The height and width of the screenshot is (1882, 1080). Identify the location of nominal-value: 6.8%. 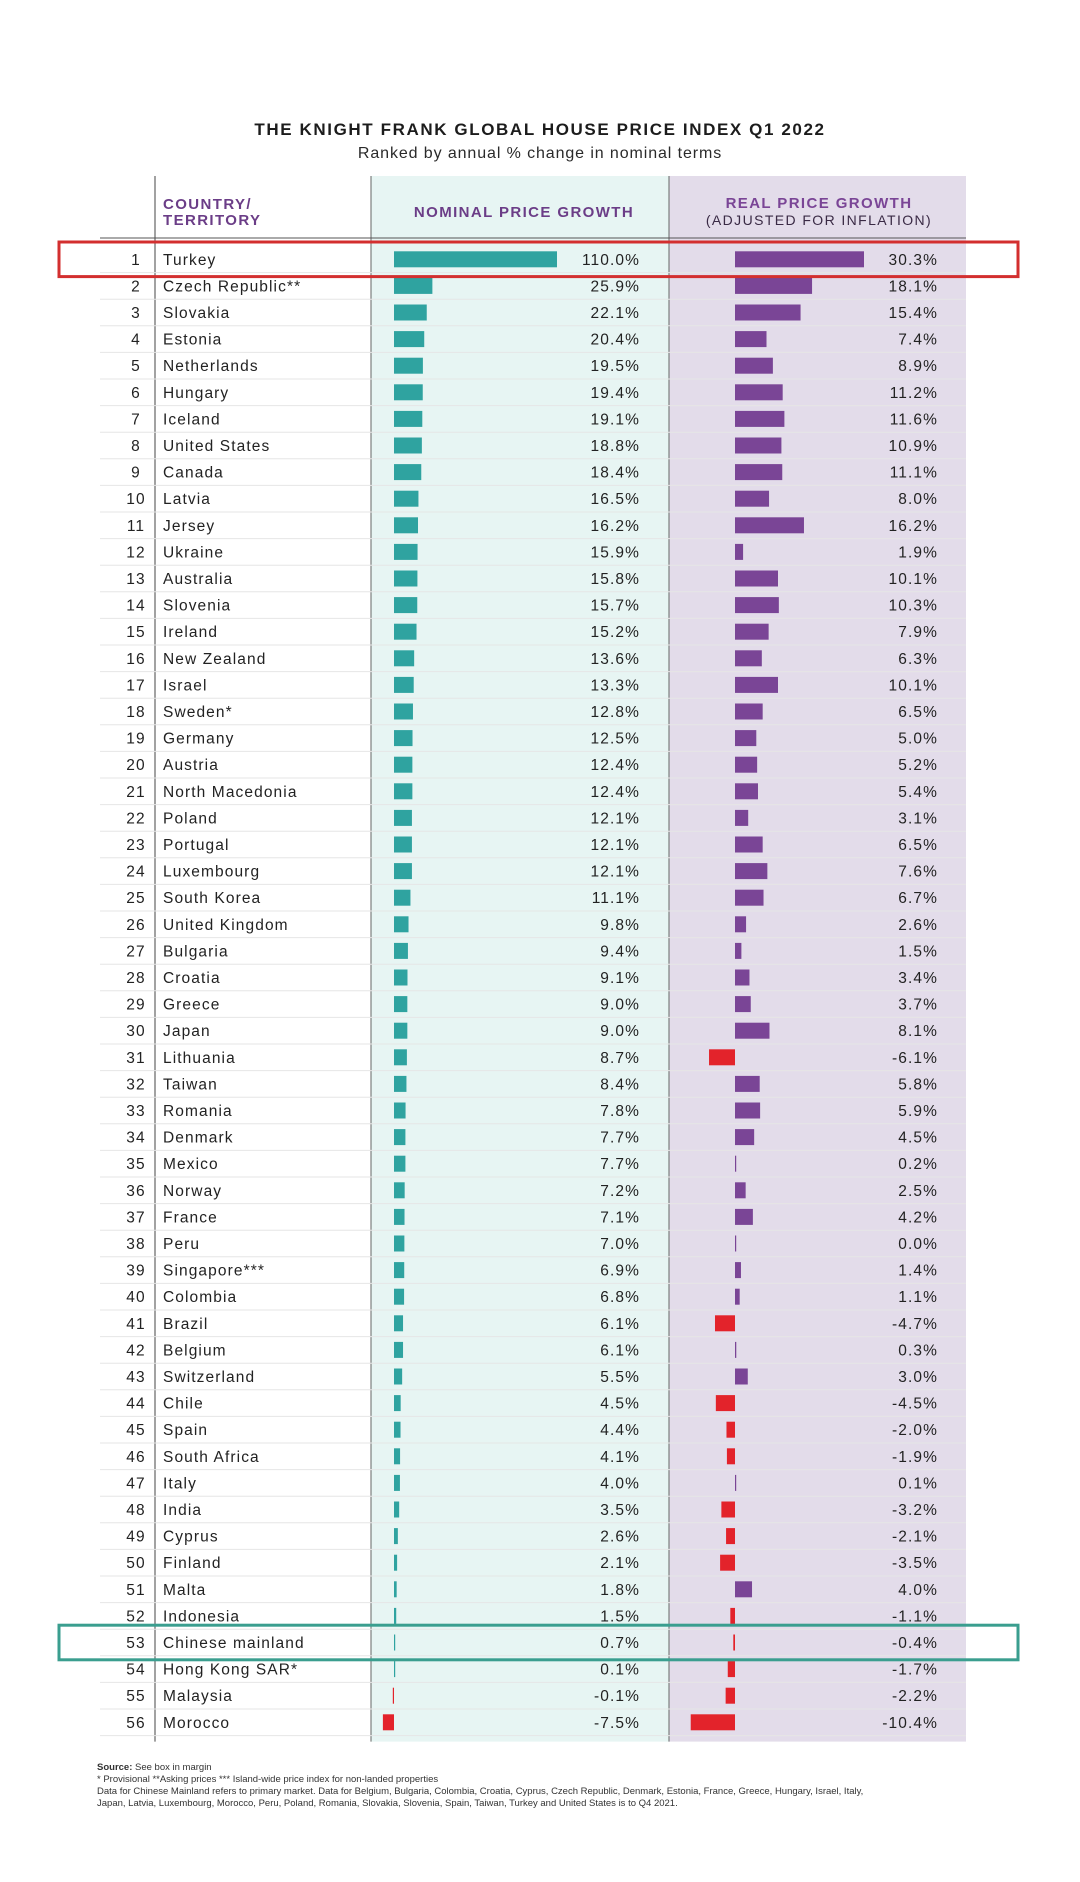
(620, 1297).